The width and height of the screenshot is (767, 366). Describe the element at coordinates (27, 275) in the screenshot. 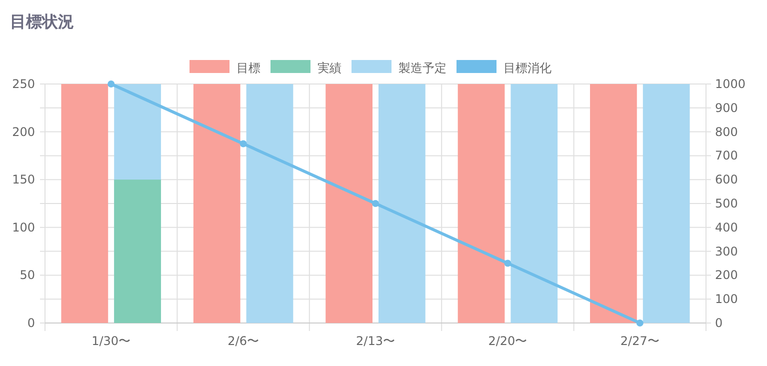

I see `y-tick-label: 50` at that location.